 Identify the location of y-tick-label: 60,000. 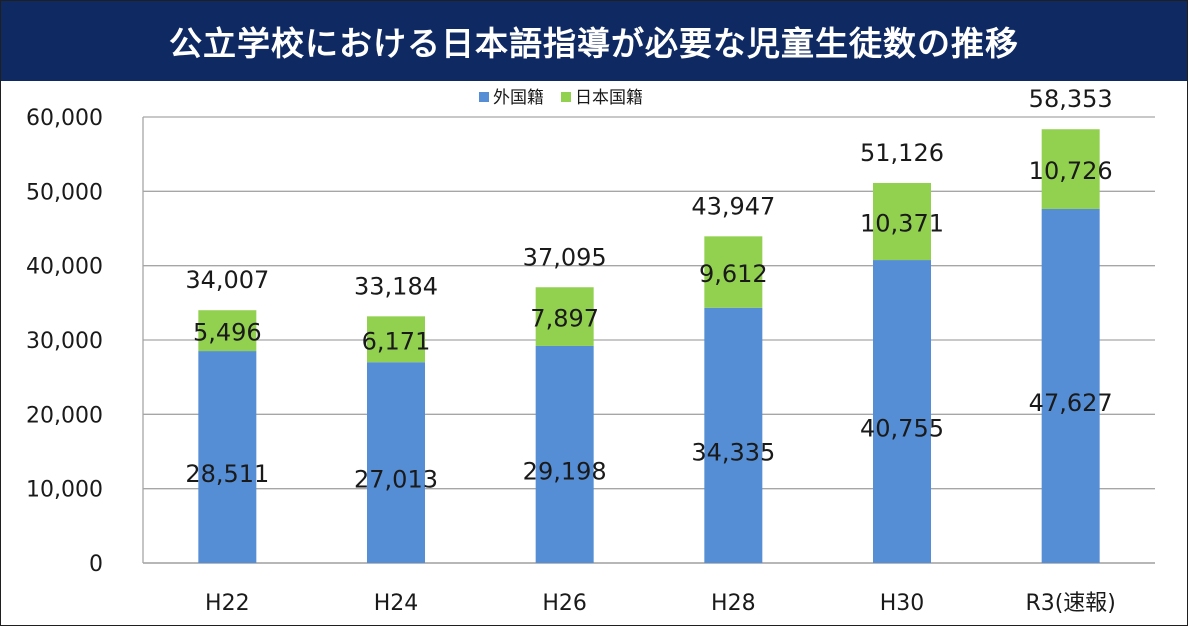
(64, 118).